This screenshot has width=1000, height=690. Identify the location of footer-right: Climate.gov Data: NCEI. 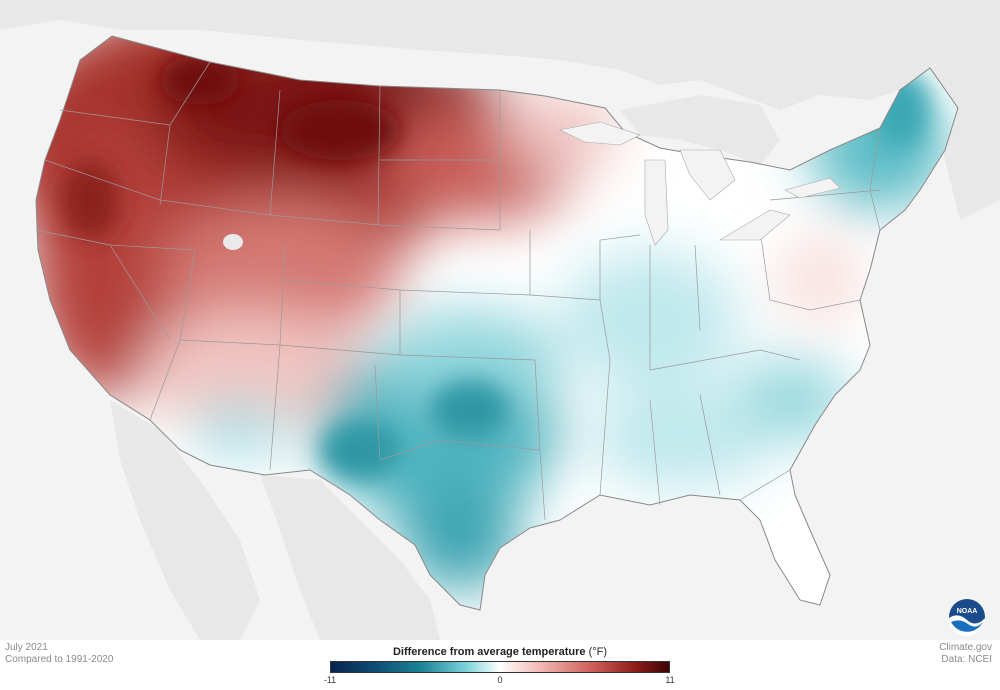
(965, 654).